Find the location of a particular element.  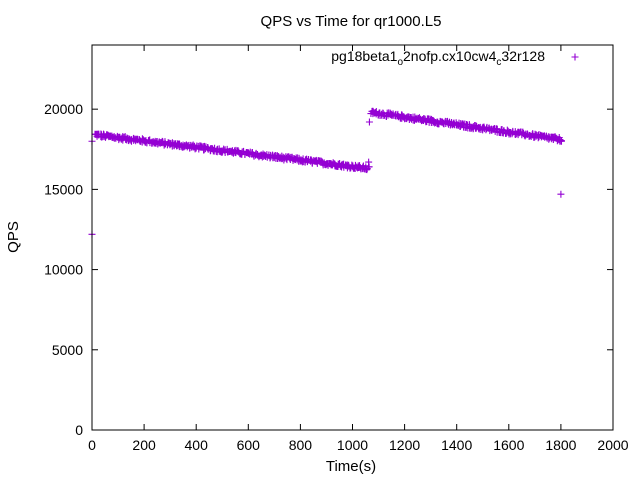

x-tick-label: 2000 is located at coordinates (612, 445).